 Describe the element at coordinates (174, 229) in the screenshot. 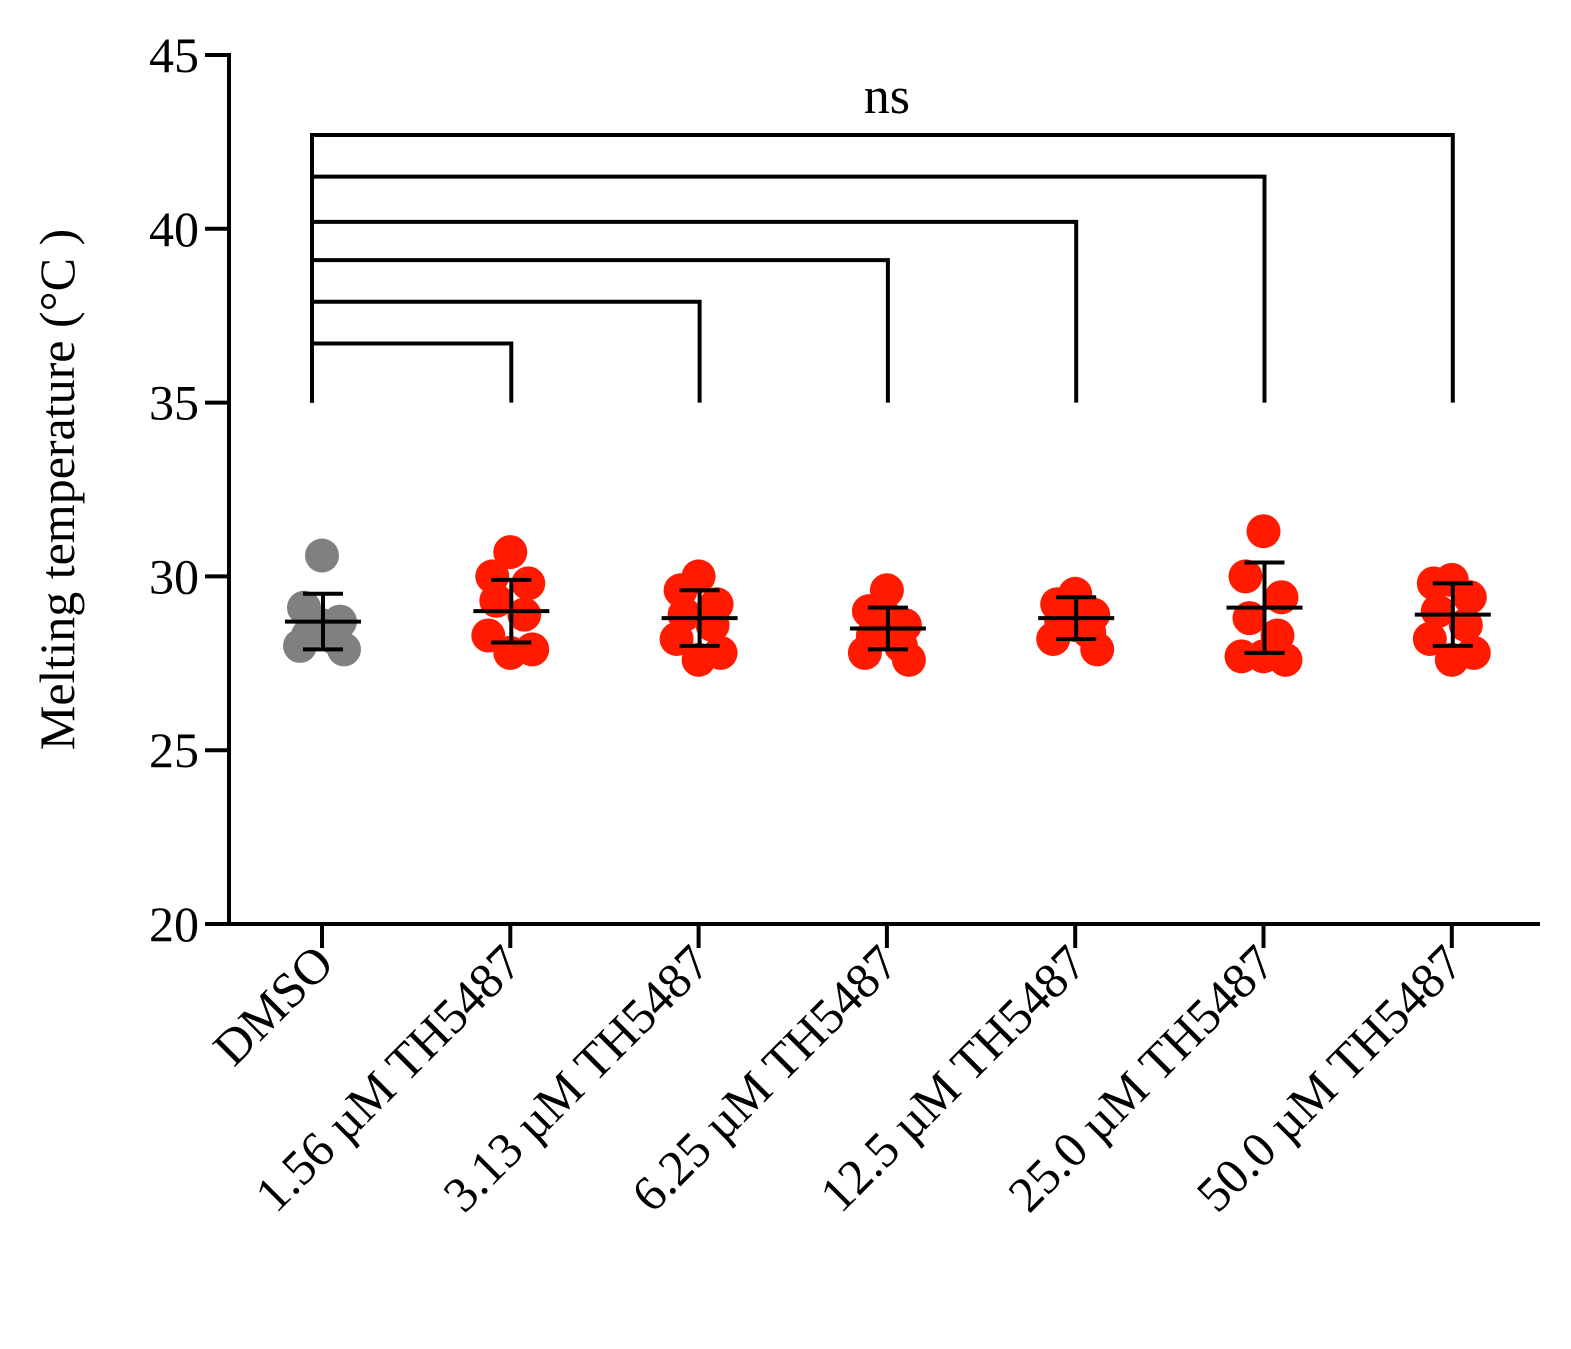

I see `y-tick-label: 40` at that location.